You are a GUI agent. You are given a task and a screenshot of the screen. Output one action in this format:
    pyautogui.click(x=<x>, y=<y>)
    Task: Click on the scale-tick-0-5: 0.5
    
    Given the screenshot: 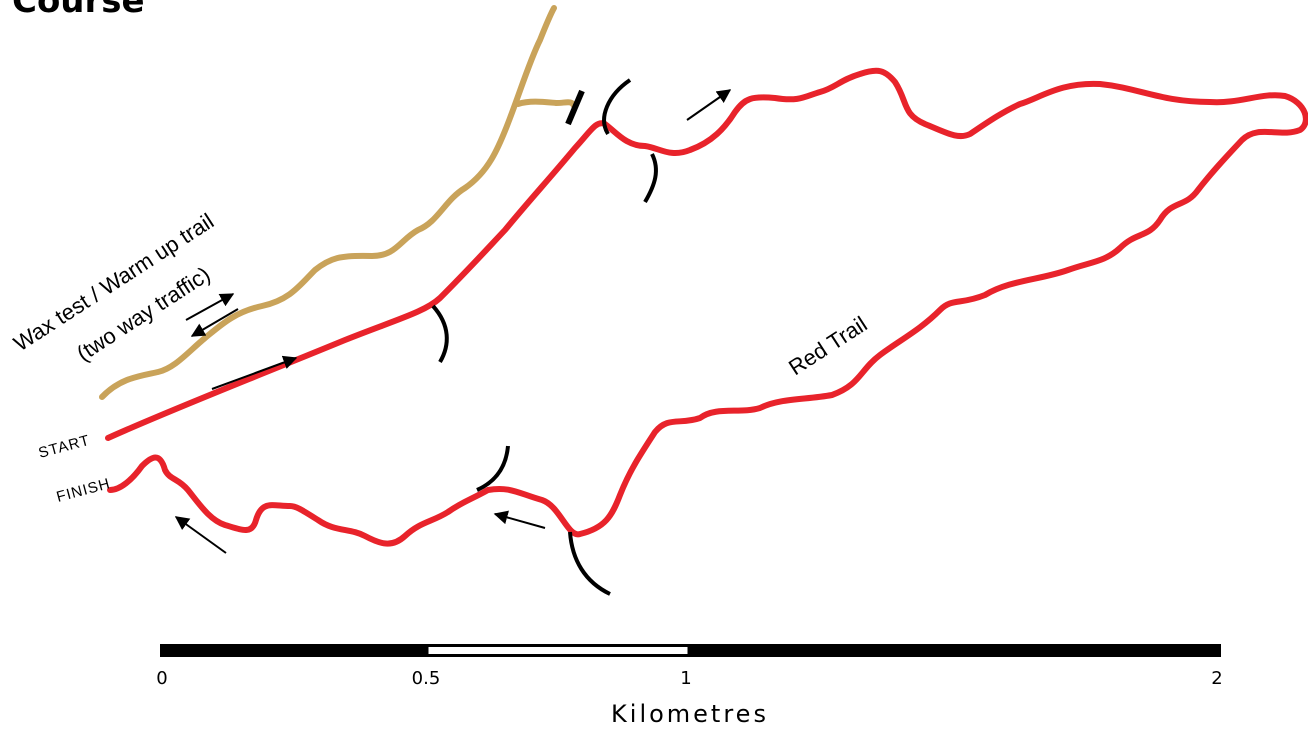 What is the action you would take?
    pyautogui.click(x=426, y=678)
    